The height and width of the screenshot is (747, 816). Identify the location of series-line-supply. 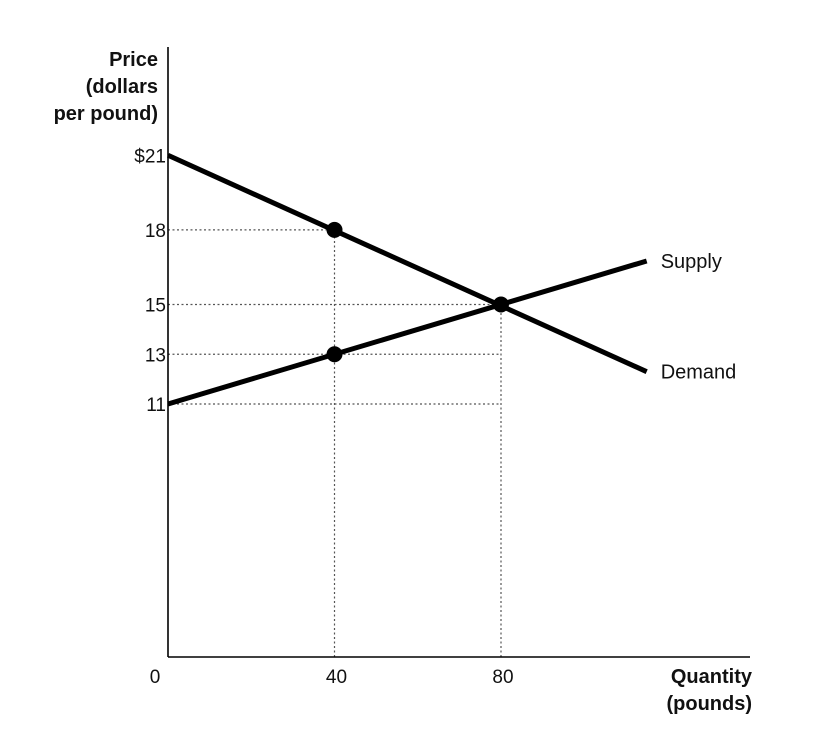
(407, 332).